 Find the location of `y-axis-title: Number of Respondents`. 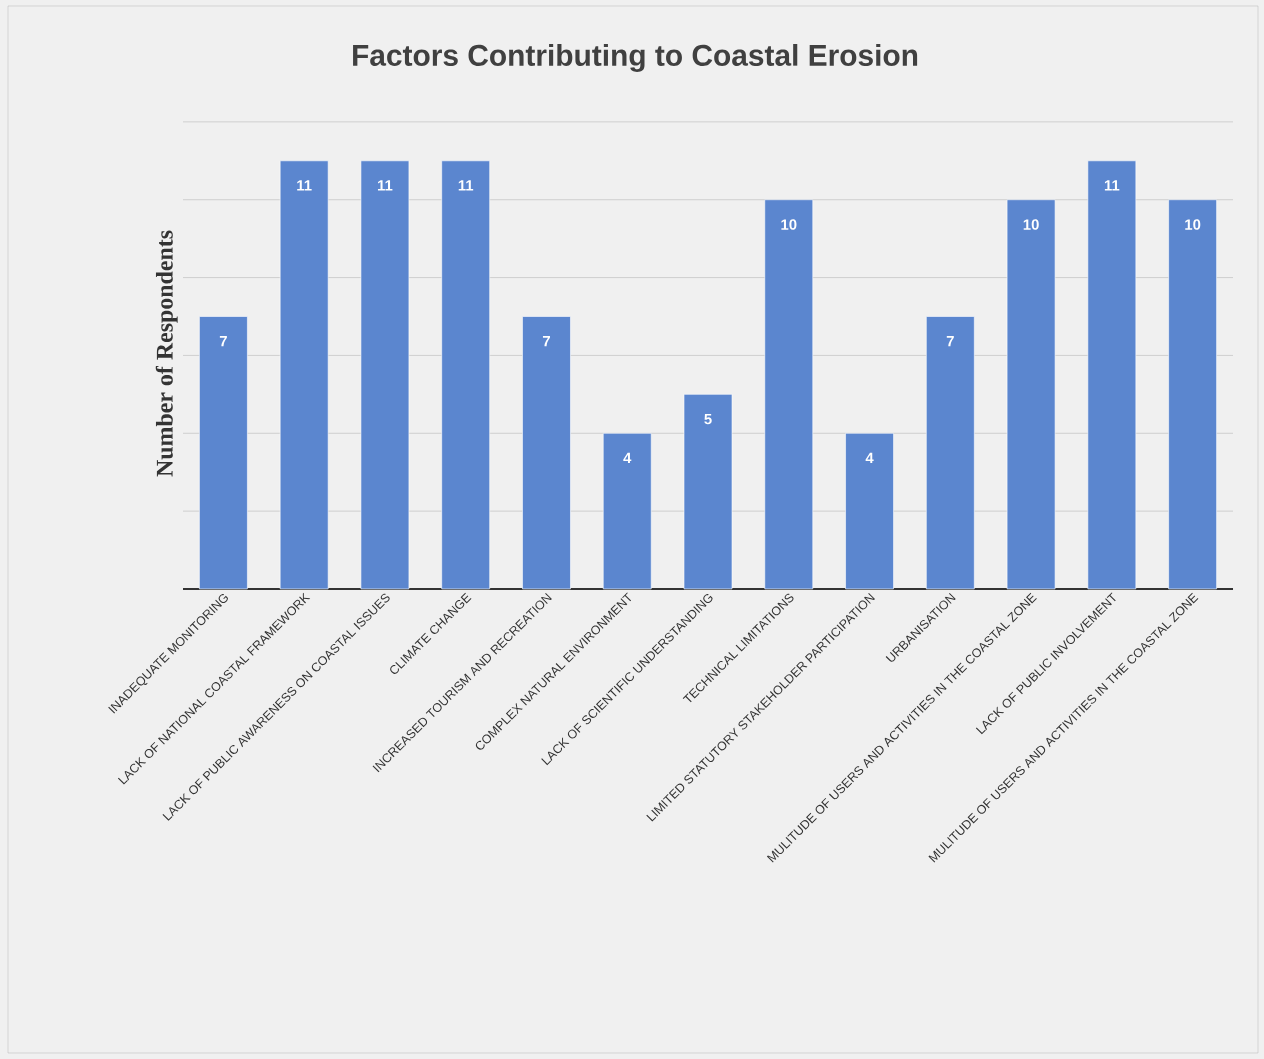

y-axis-title: Number of Respondents is located at coordinates (166, 353).